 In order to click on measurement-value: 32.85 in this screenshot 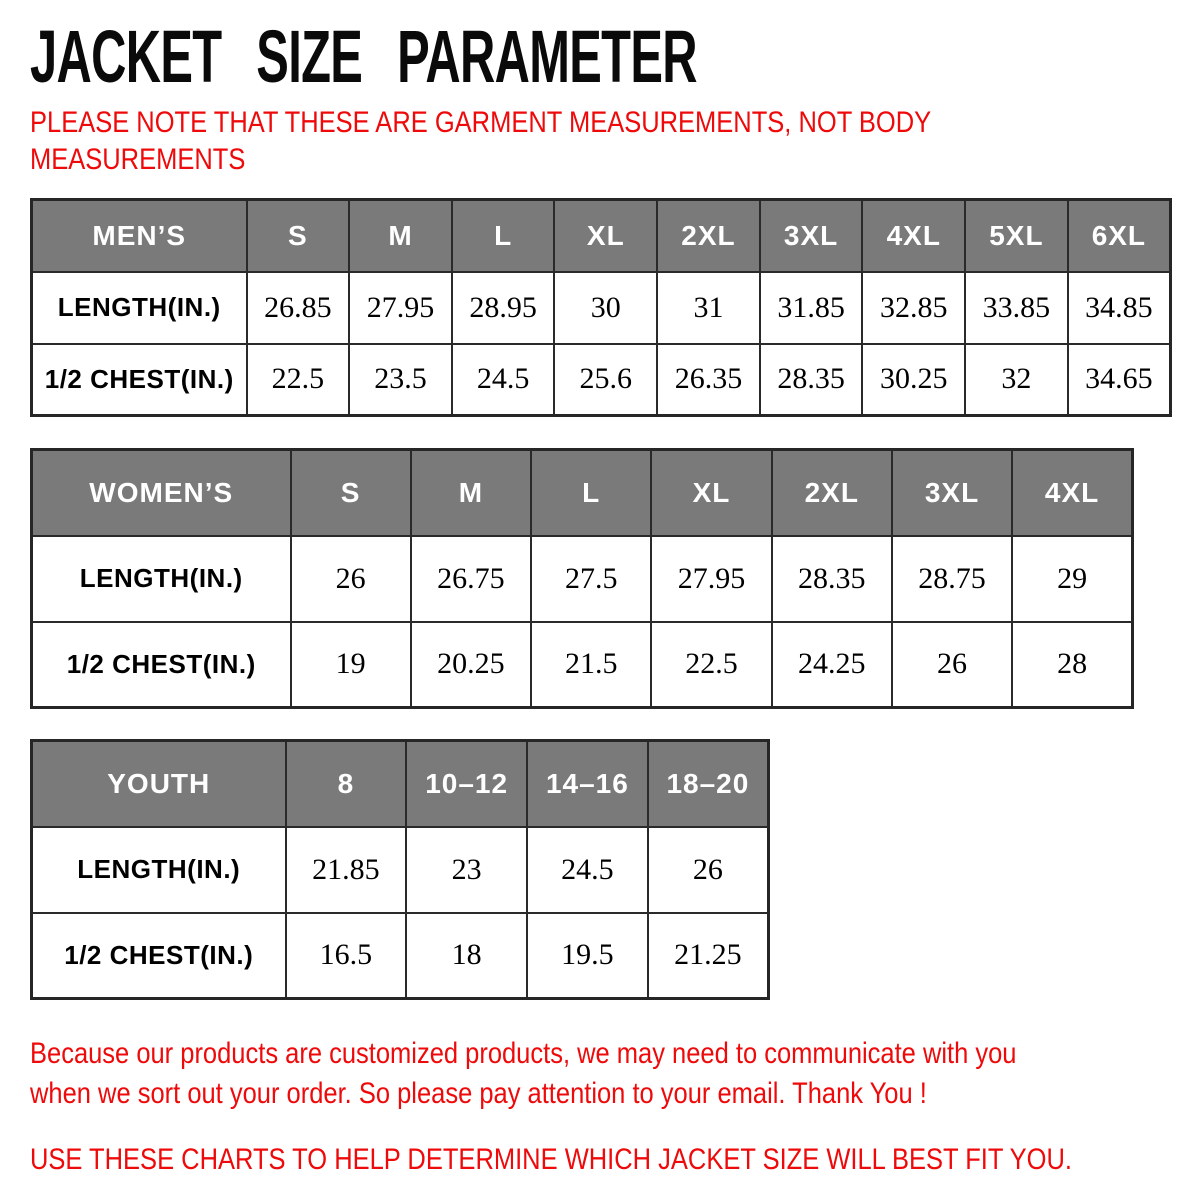, I will do `click(914, 307)`.